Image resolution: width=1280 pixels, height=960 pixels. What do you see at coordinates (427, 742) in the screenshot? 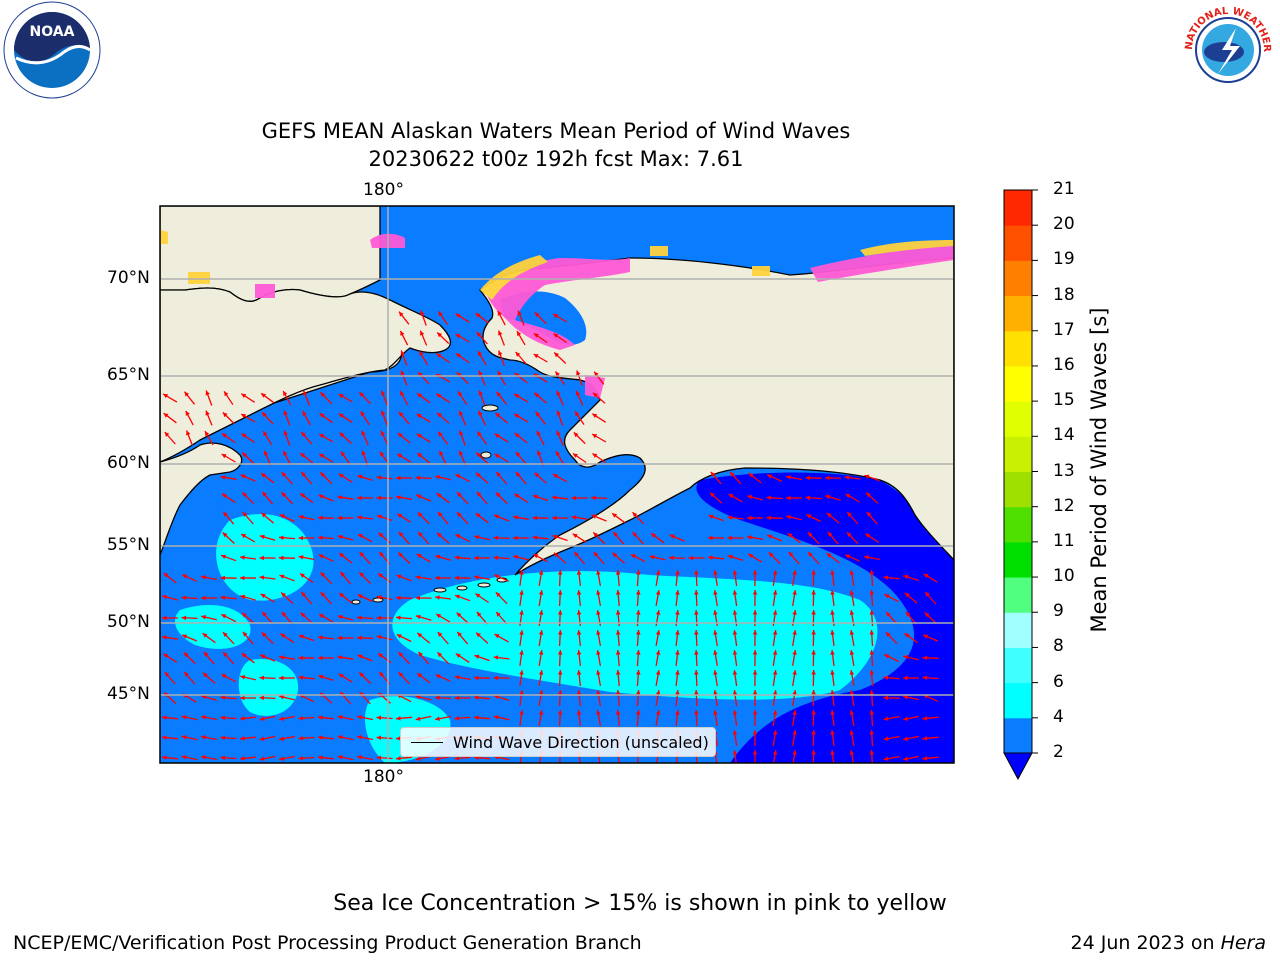
I see `legend-line-swatch` at bounding box center [427, 742].